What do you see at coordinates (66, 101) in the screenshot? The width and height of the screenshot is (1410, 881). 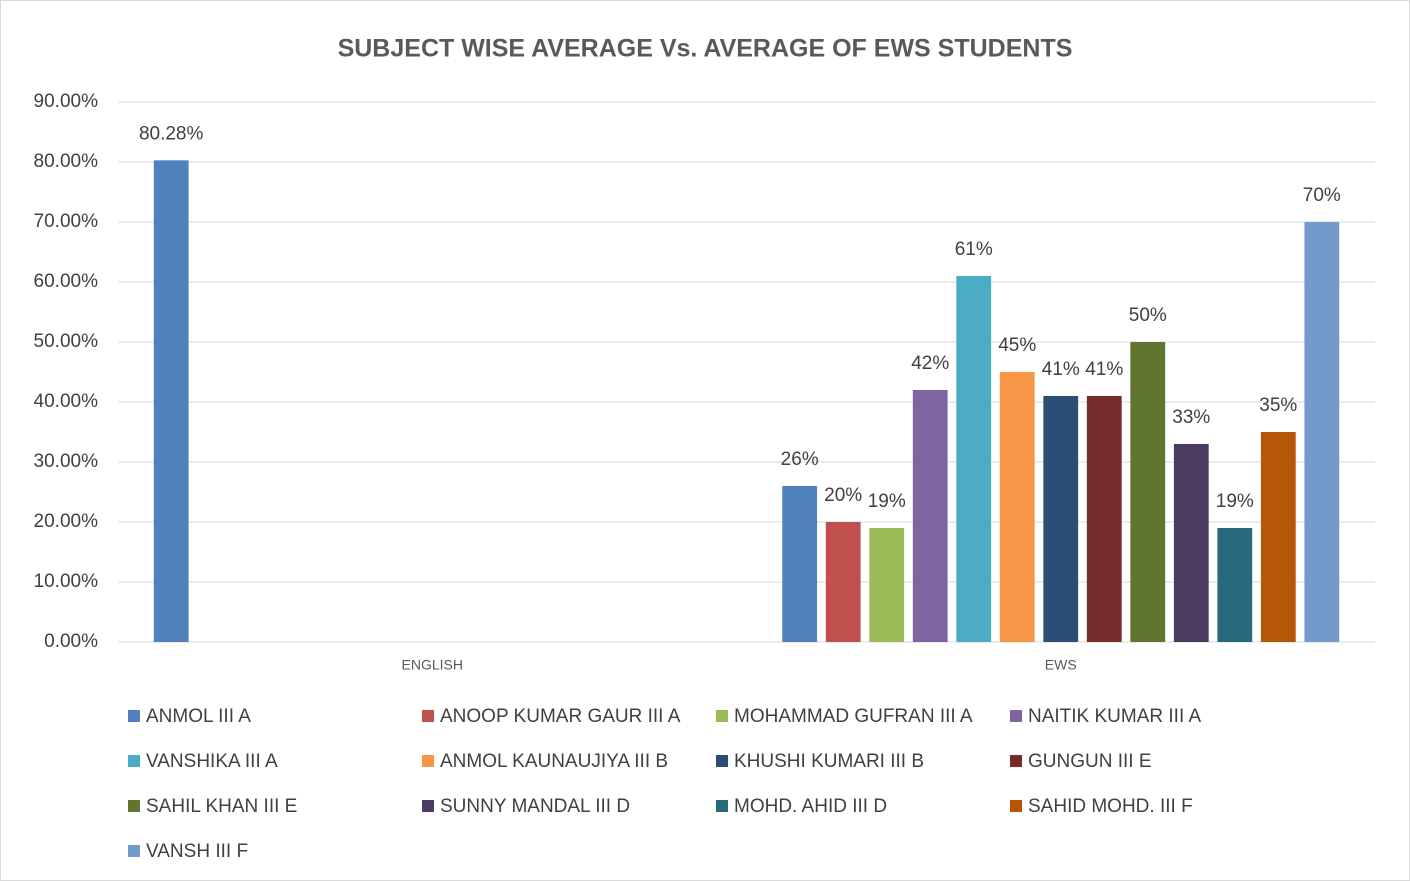 I see `y-tick-label: 90.00%` at bounding box center [66, 101].